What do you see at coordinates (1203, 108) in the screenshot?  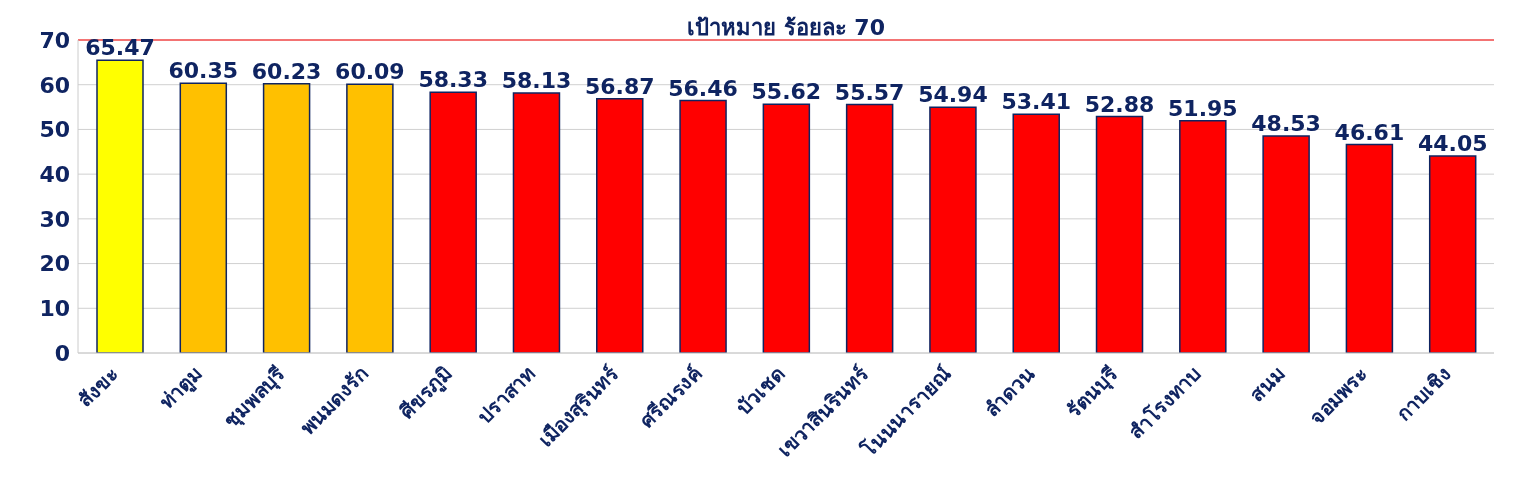 I see `data-label: 51.95` at bounding box center [1203, 108].